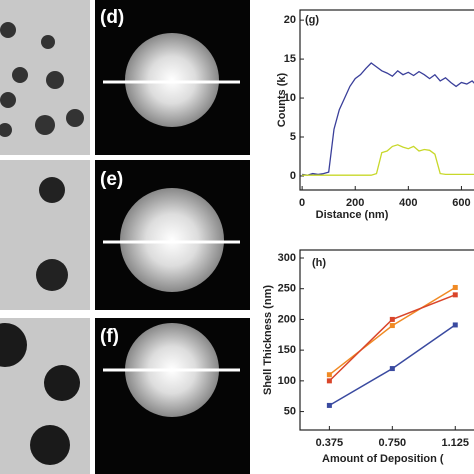 Image resolution: width=474 pixels, height=474 pixels. What do you see at coordinates (319, 263) in the screenshot?
I see `panel-label: (h)` at bounding box center [319, 263].